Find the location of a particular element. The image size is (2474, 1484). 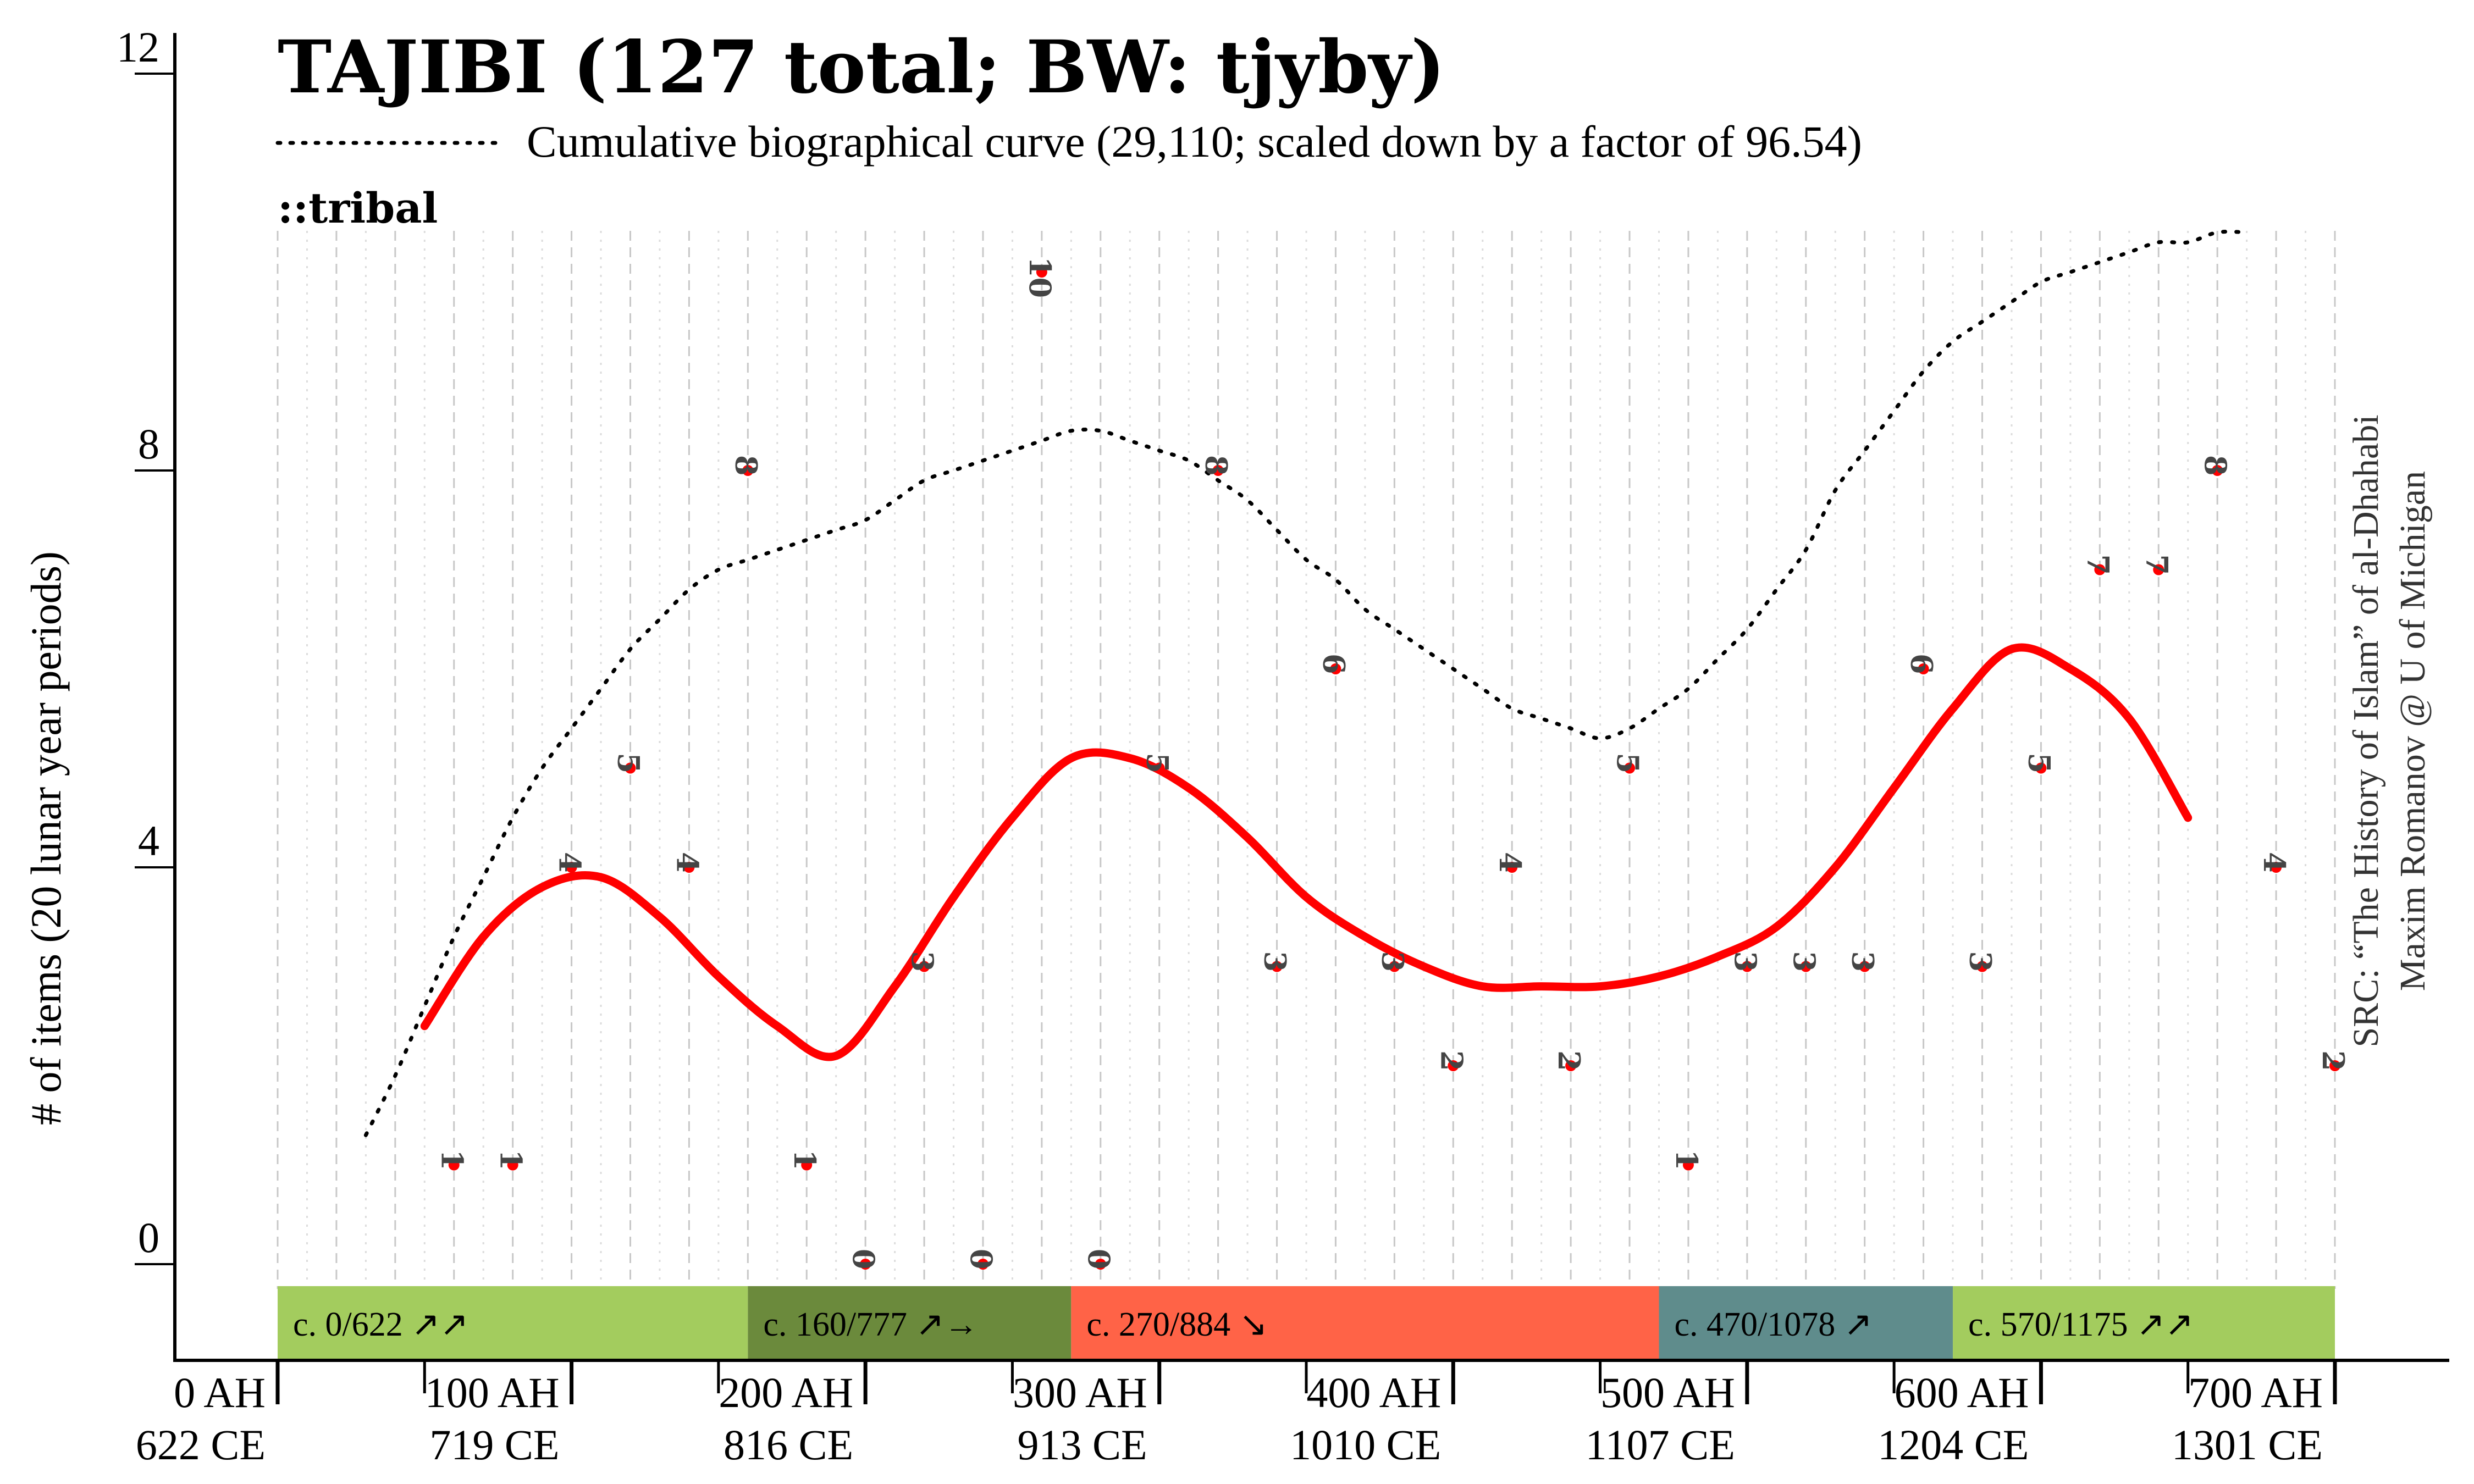

data-point-label: 6 is located at coordinates (1334, 664).